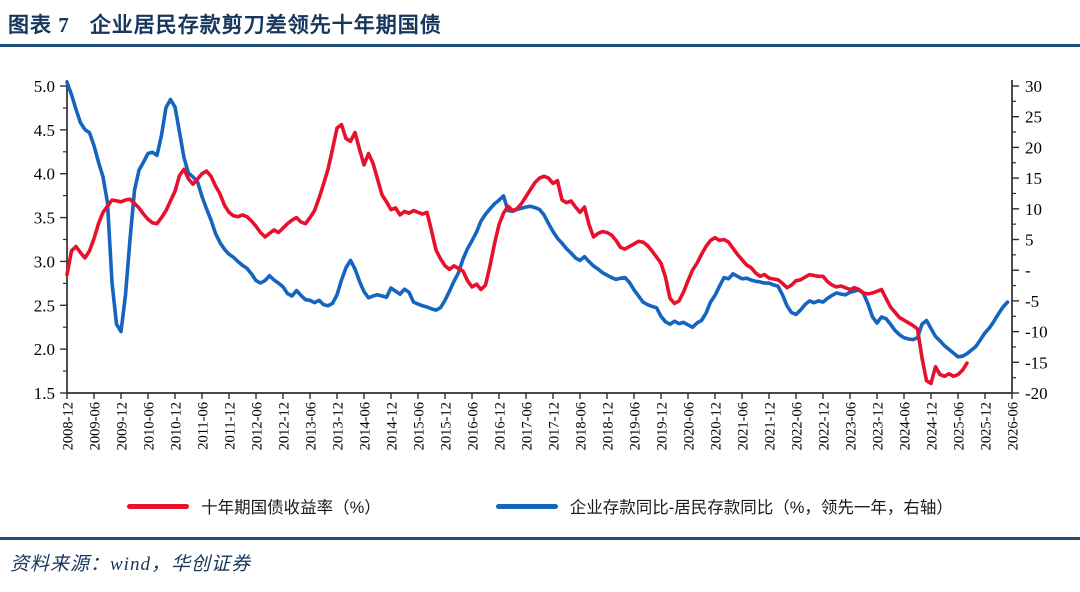 The width and height of the screenshot is (1080, 592). I want to click on x-axis-tick-label: 2019-06, so click(636, 426).